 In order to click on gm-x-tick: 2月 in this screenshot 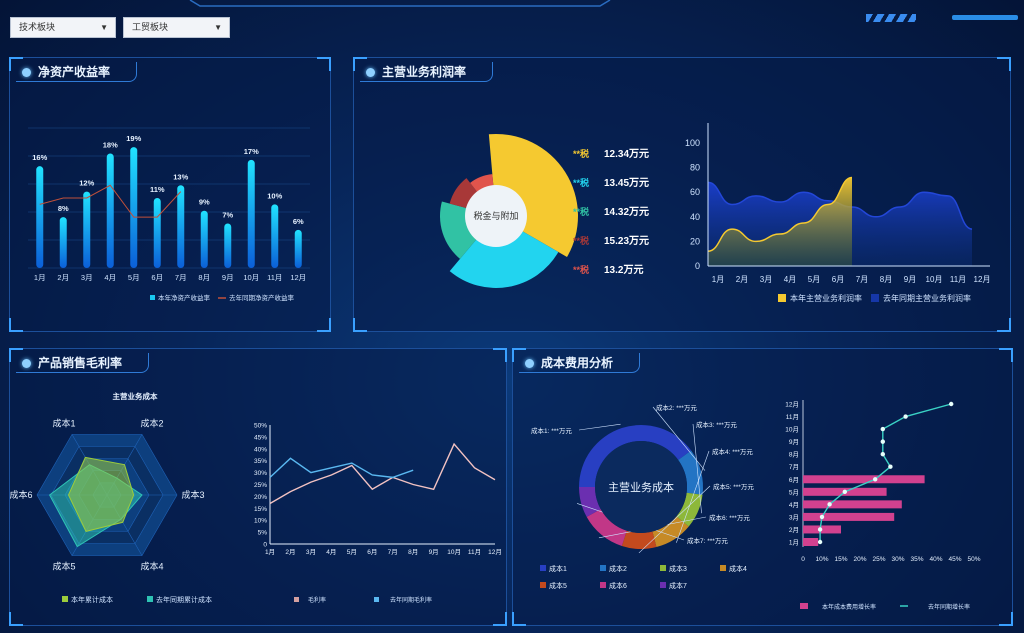, I will do `click(290, 552)`.